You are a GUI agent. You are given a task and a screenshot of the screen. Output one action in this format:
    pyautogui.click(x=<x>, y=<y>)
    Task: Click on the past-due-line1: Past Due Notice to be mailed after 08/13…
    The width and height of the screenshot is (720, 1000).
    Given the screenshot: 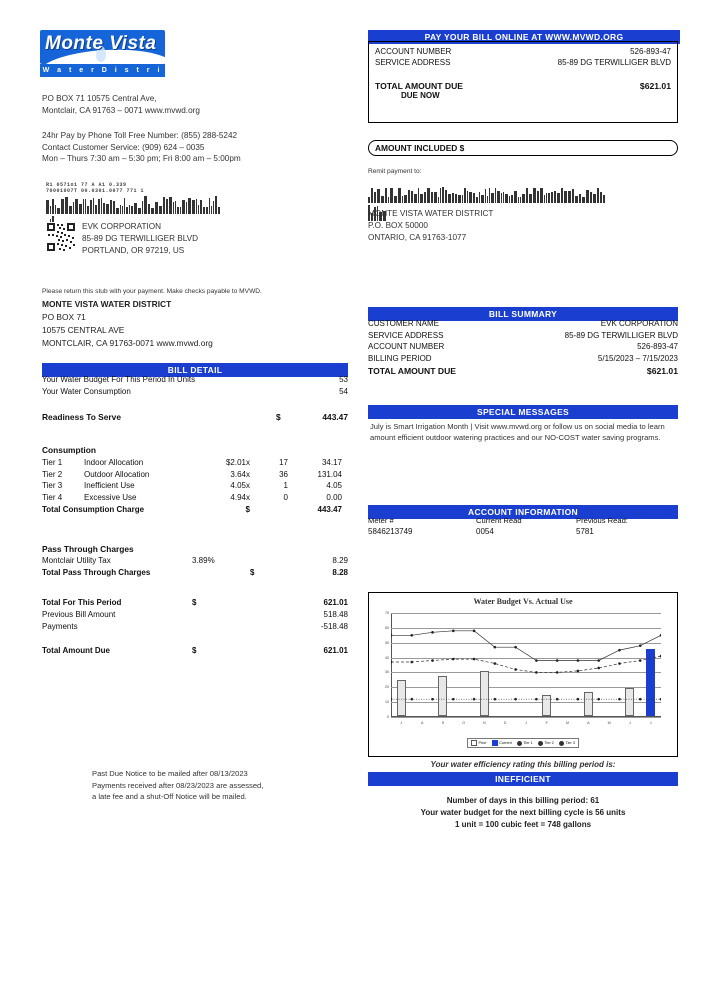 What is the action you would take?
    pyautogui.click(x=170, y=773)
    